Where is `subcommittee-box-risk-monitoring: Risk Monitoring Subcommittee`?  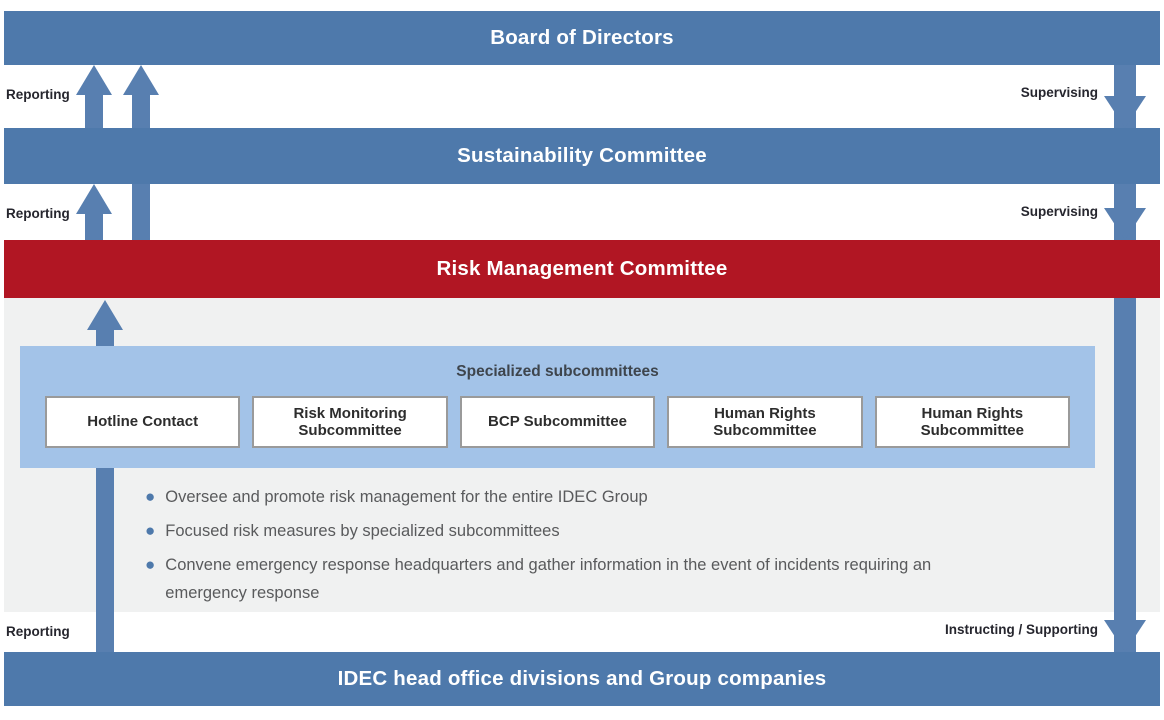
subcommittee-box-risk-monitoring: Risk Monitoring Subcommittee is located at coordinates (350, 422).